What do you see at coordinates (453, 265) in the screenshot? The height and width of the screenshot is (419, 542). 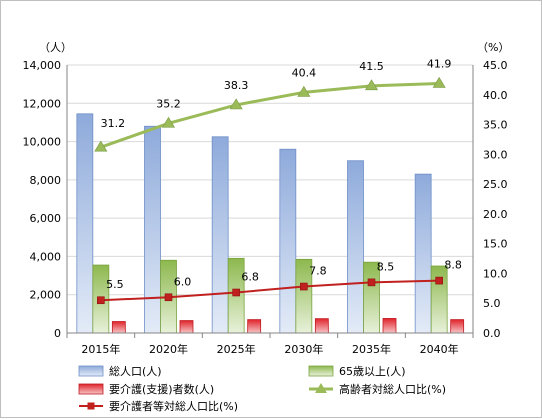 I see `data-label-care-ratio: 8.8` at bounding box center [453, 265].